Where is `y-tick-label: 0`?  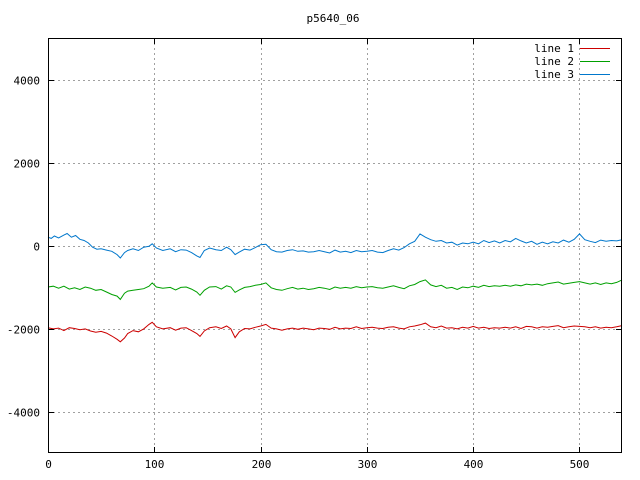
y-tick-label: 0 is located at coordinates (36, 247).